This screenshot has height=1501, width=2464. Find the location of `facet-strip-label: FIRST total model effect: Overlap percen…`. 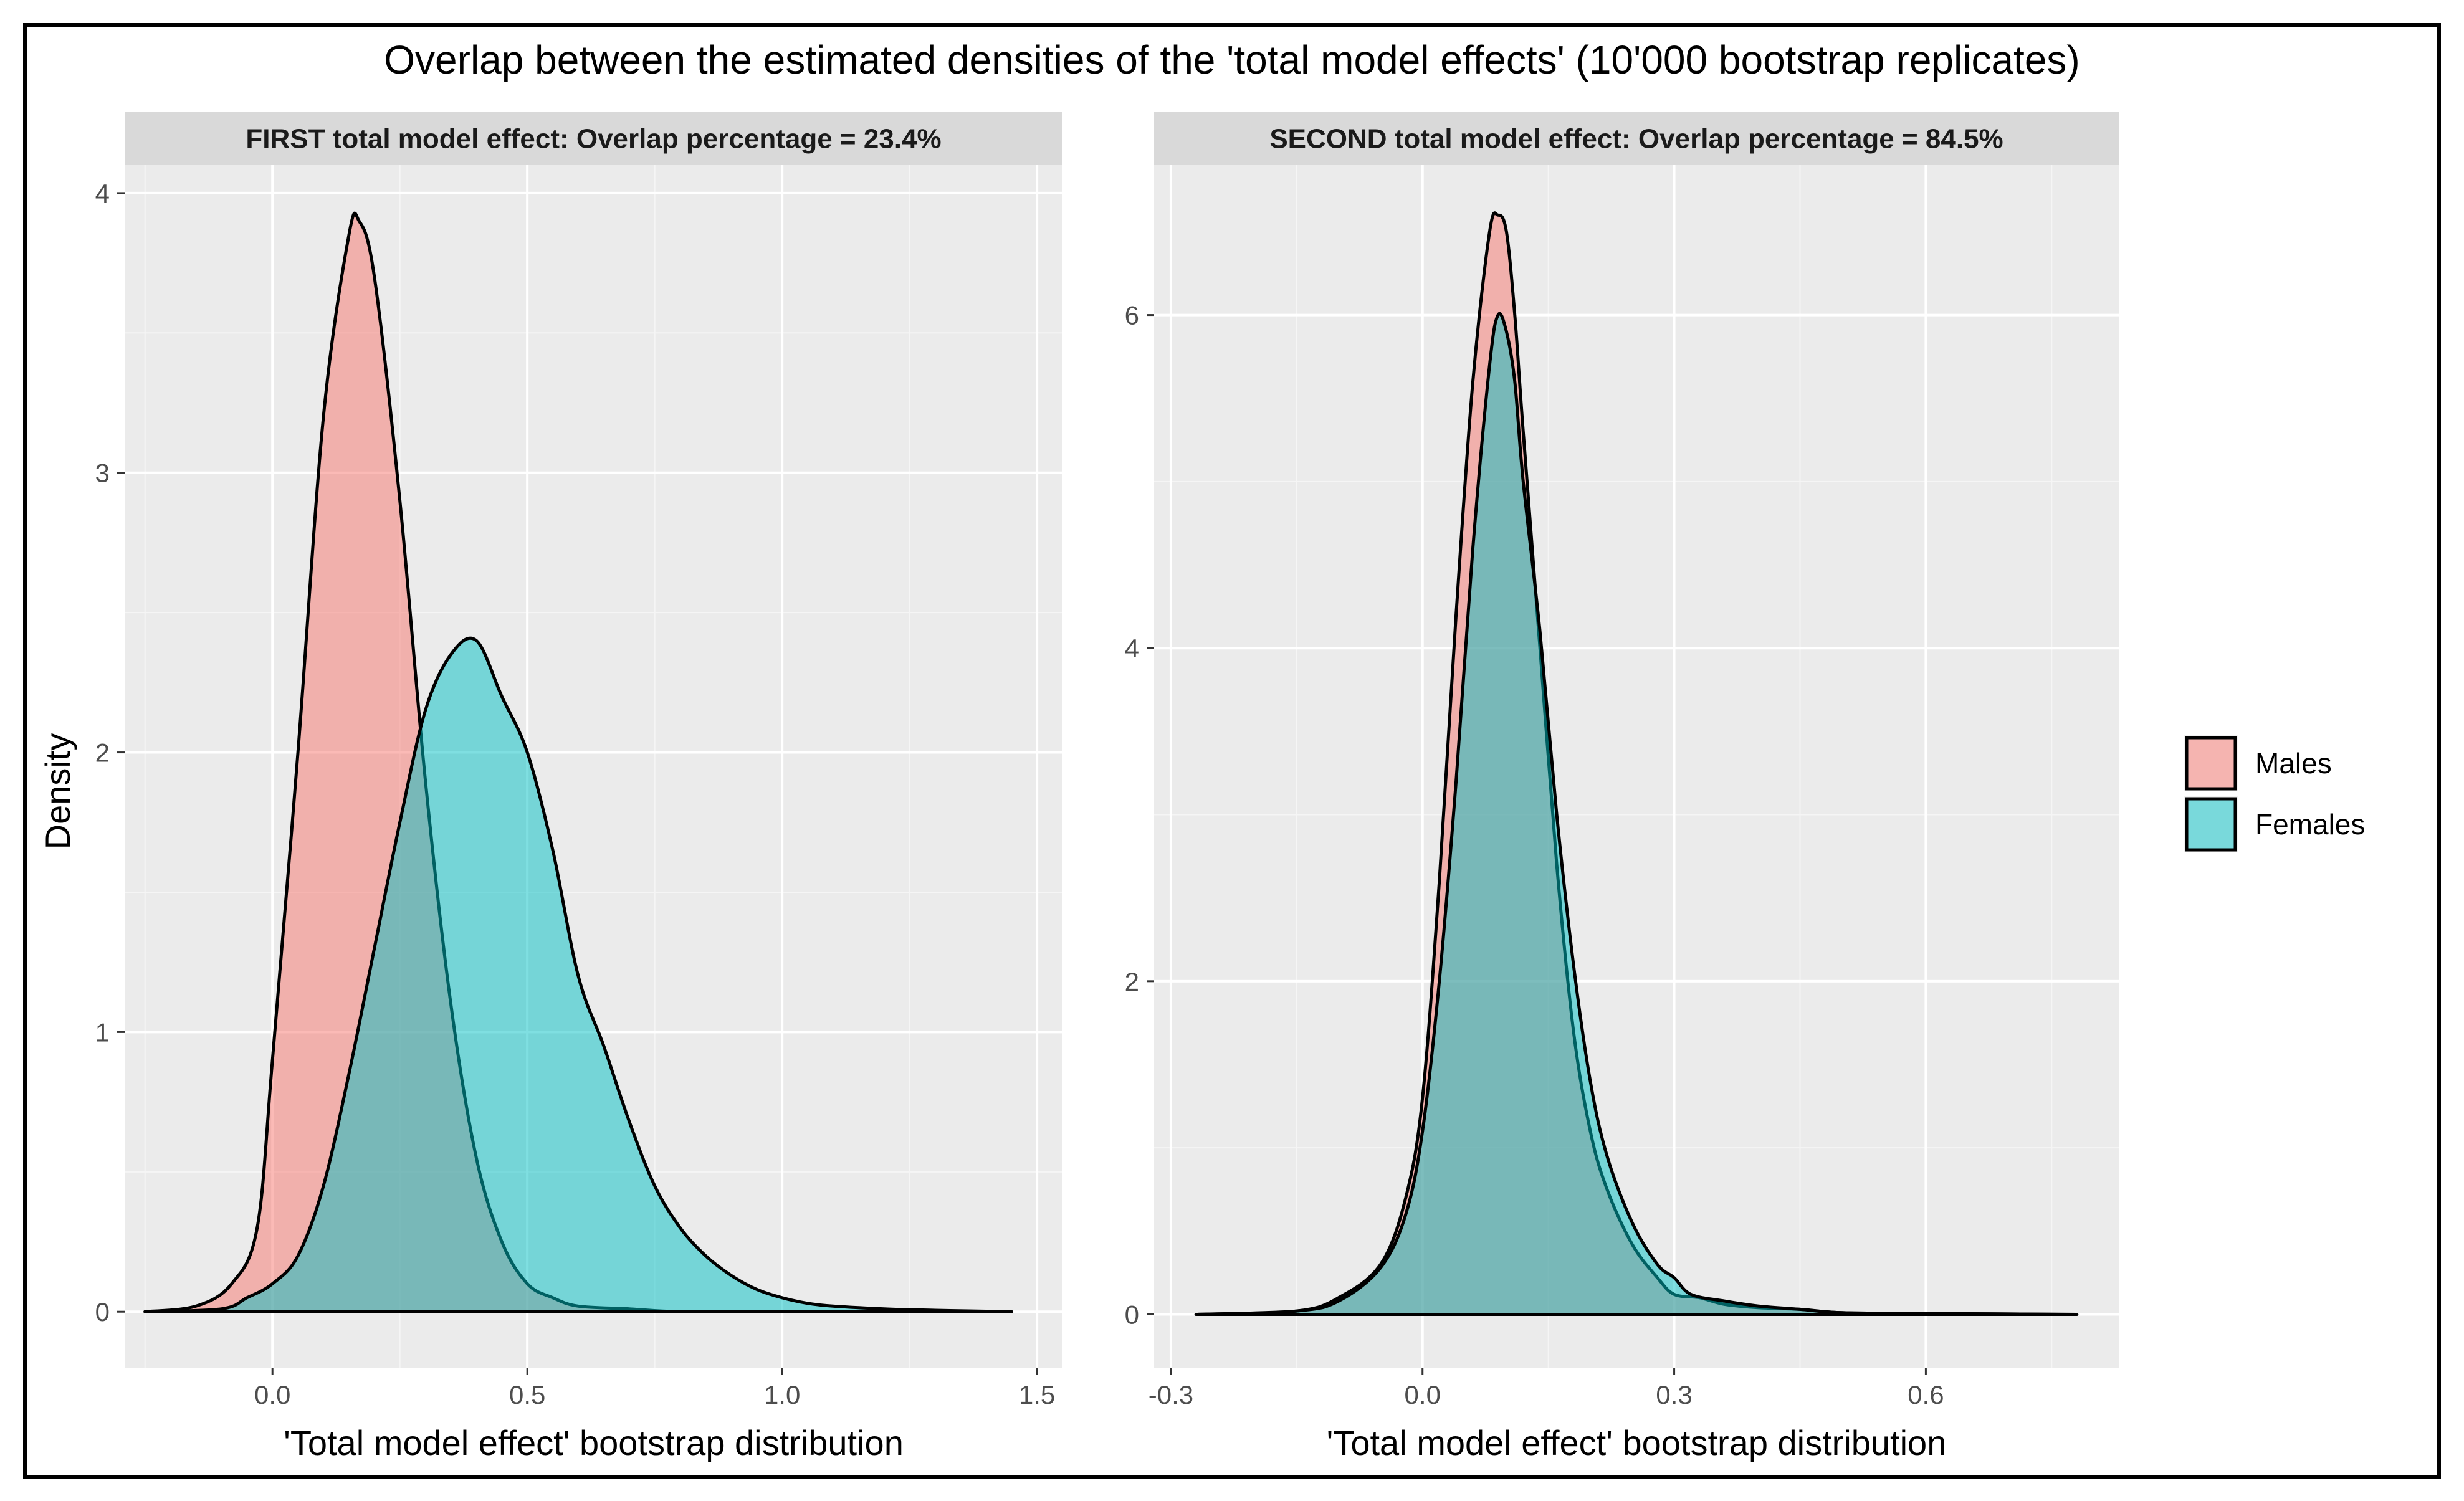

facet-strip-label: FIRST total model effect: Overlap percen… is located at coordinates (593, 139).